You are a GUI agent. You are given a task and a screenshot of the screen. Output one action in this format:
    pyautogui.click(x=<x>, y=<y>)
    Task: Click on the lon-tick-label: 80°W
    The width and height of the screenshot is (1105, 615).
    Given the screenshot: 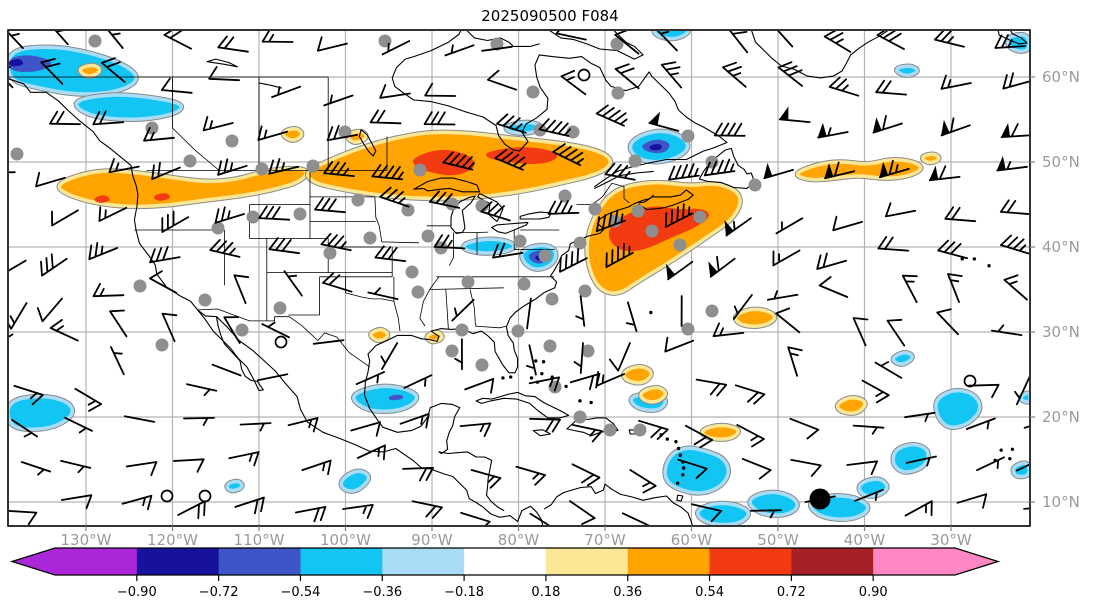 What is the action you would take?
    pyautogui.click(x=519, y=540)
    